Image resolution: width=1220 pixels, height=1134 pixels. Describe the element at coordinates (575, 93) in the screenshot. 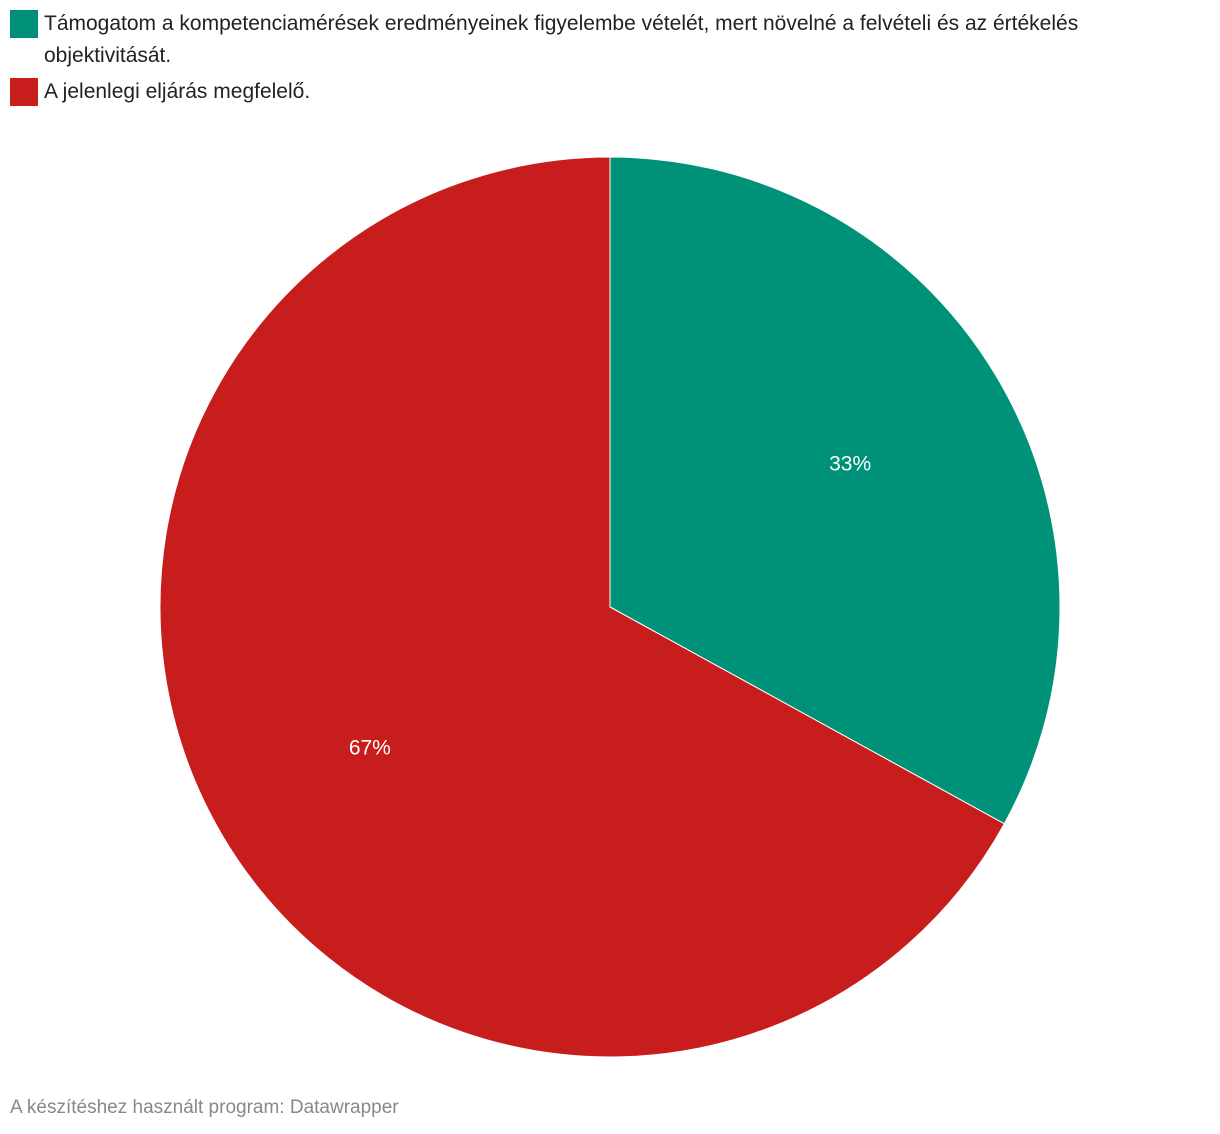

I see `legend-item: A jelenlegi eljárás megfelelő.` at that location.